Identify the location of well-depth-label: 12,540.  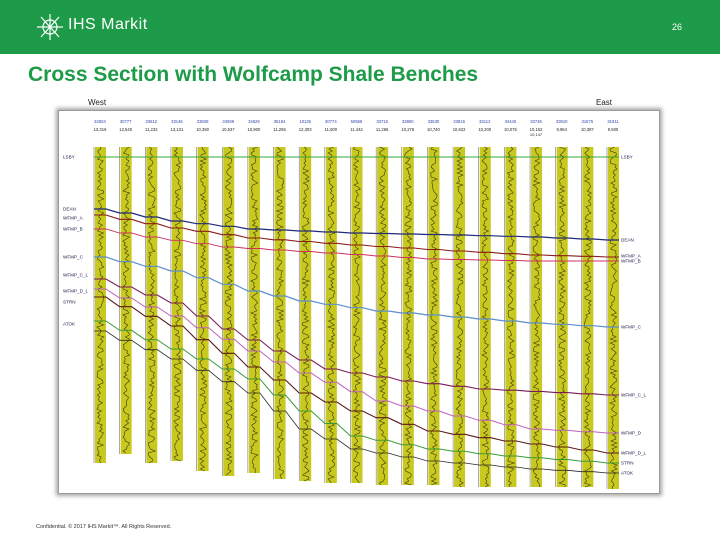
(125, 129).